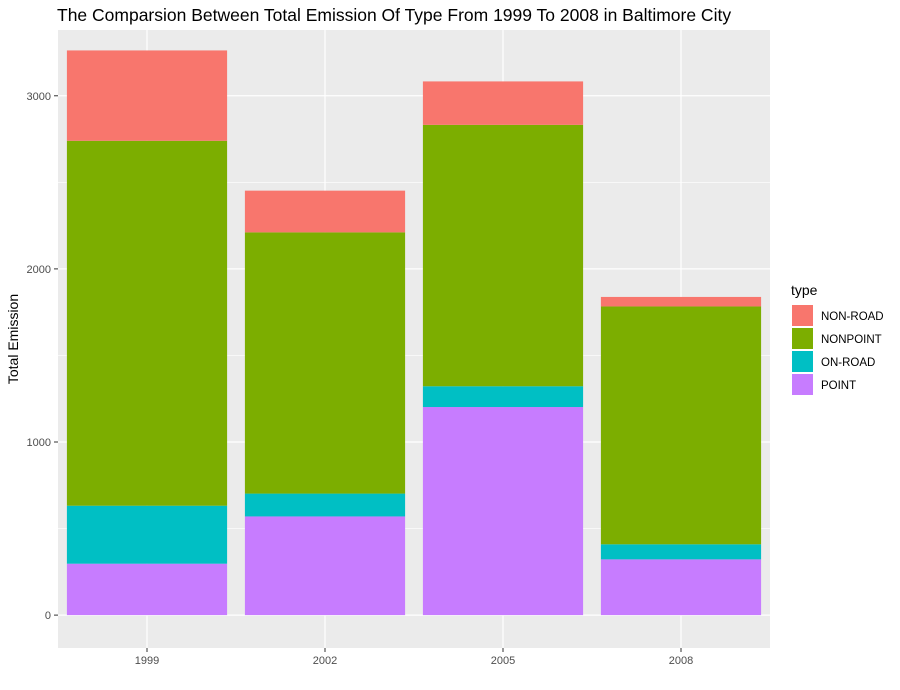 This screenshot has height=690, width=900. I want to click on x-tick-label: 1999, so click(147, 661).